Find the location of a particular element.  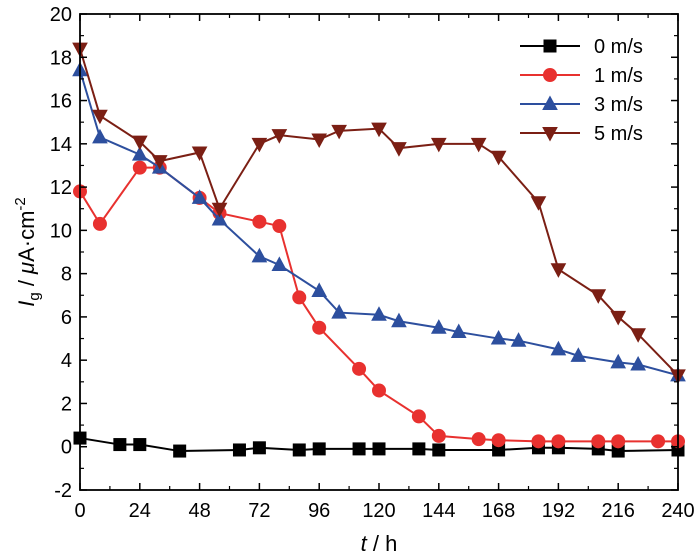

legend-label: 5 m/s is located at coordinates (618, 134).